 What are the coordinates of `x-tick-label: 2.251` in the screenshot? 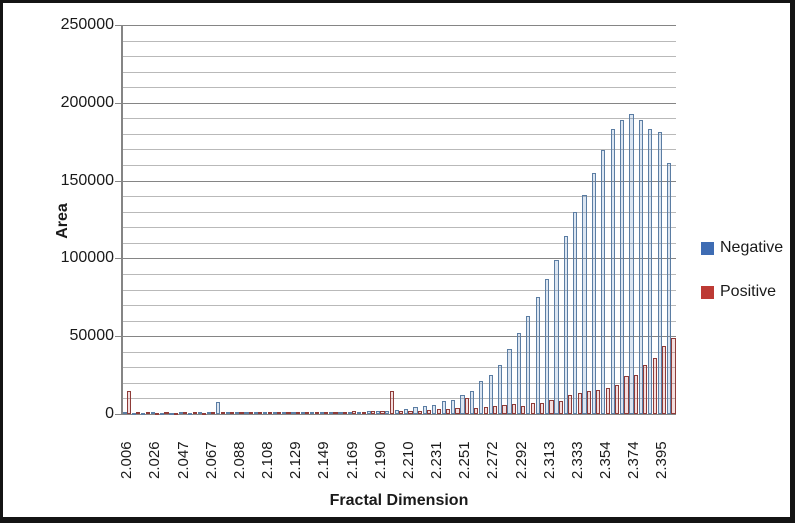 It's located at (465, 460).